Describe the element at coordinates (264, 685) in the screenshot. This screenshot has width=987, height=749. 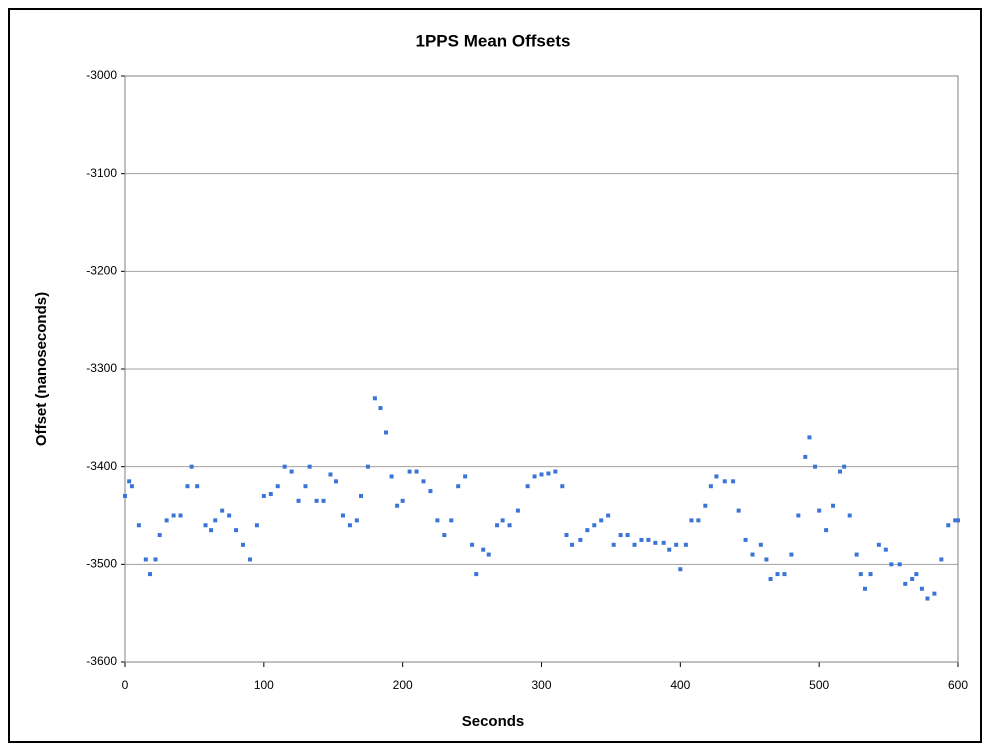
I see `x-tick-label: 100` at that location.